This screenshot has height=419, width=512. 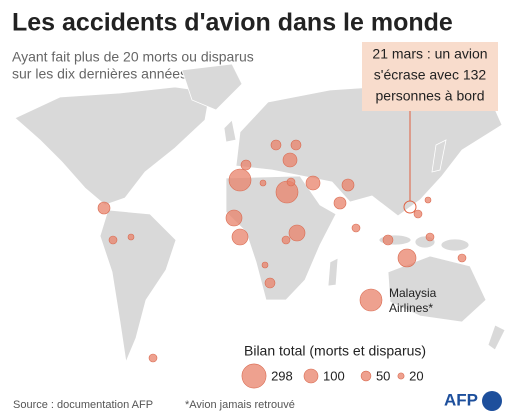 I want to click on legend-label: 100, so click(x=334, y=375).